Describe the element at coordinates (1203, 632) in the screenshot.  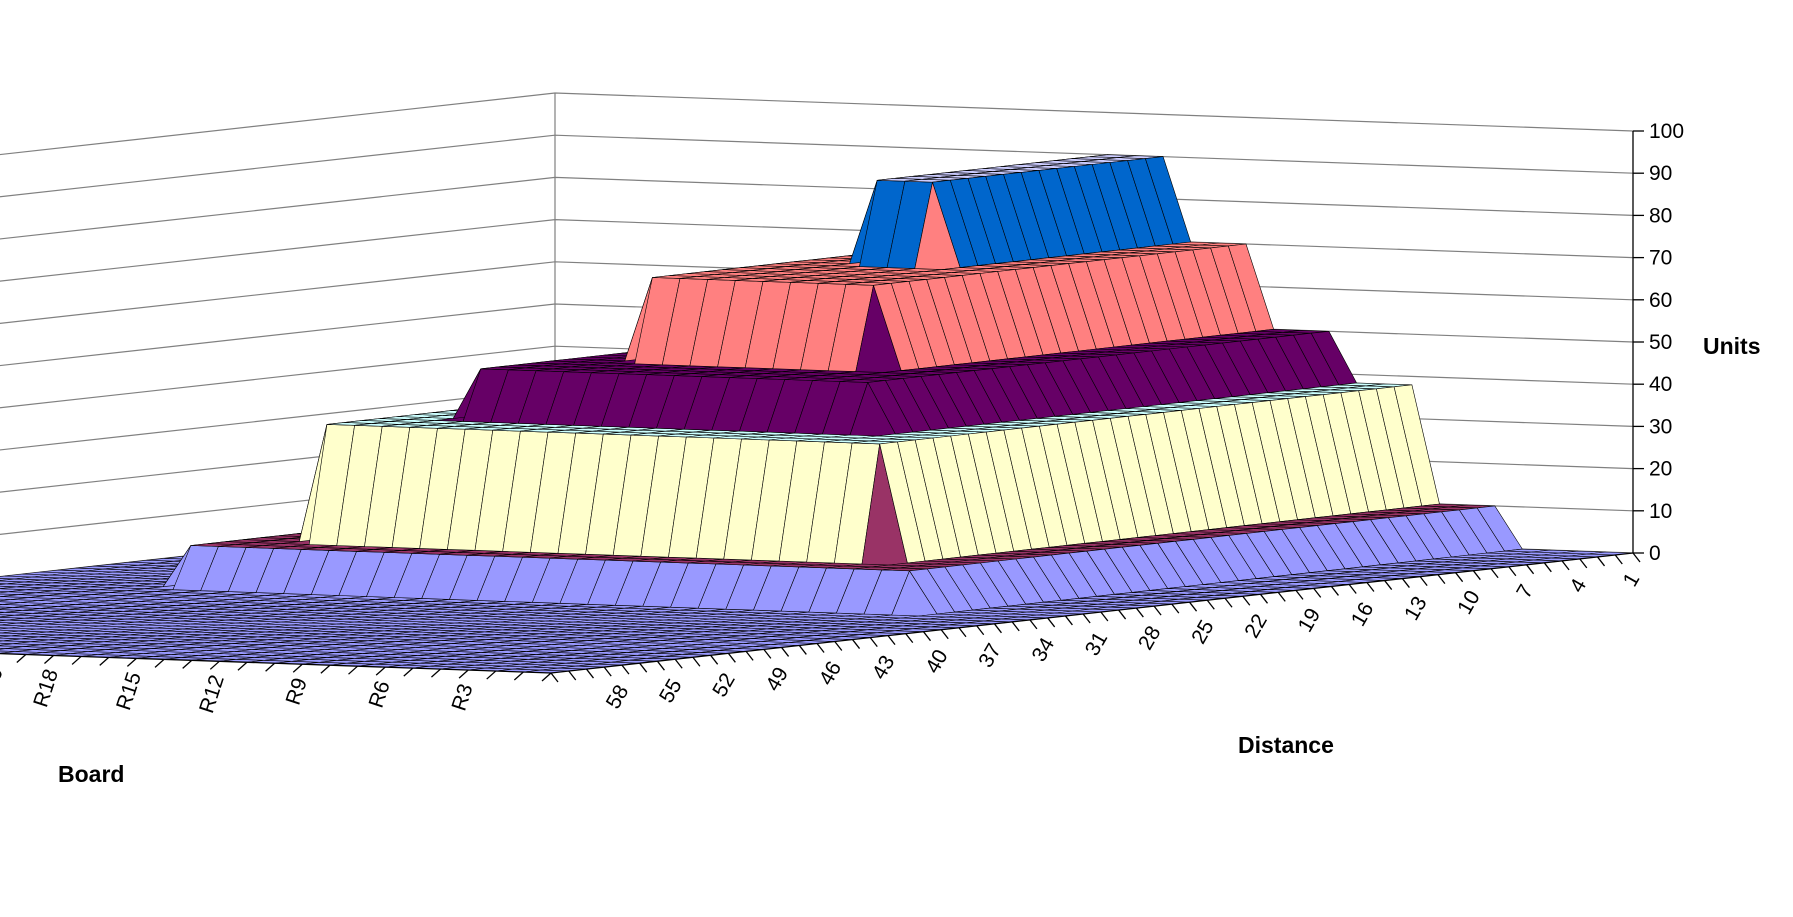
I see `distance-tick-label: 25` at that location.